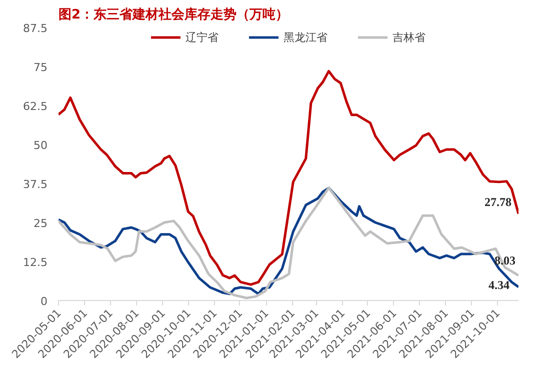  I want to click on legend-label: 黑龙江省, so click(306, 37).